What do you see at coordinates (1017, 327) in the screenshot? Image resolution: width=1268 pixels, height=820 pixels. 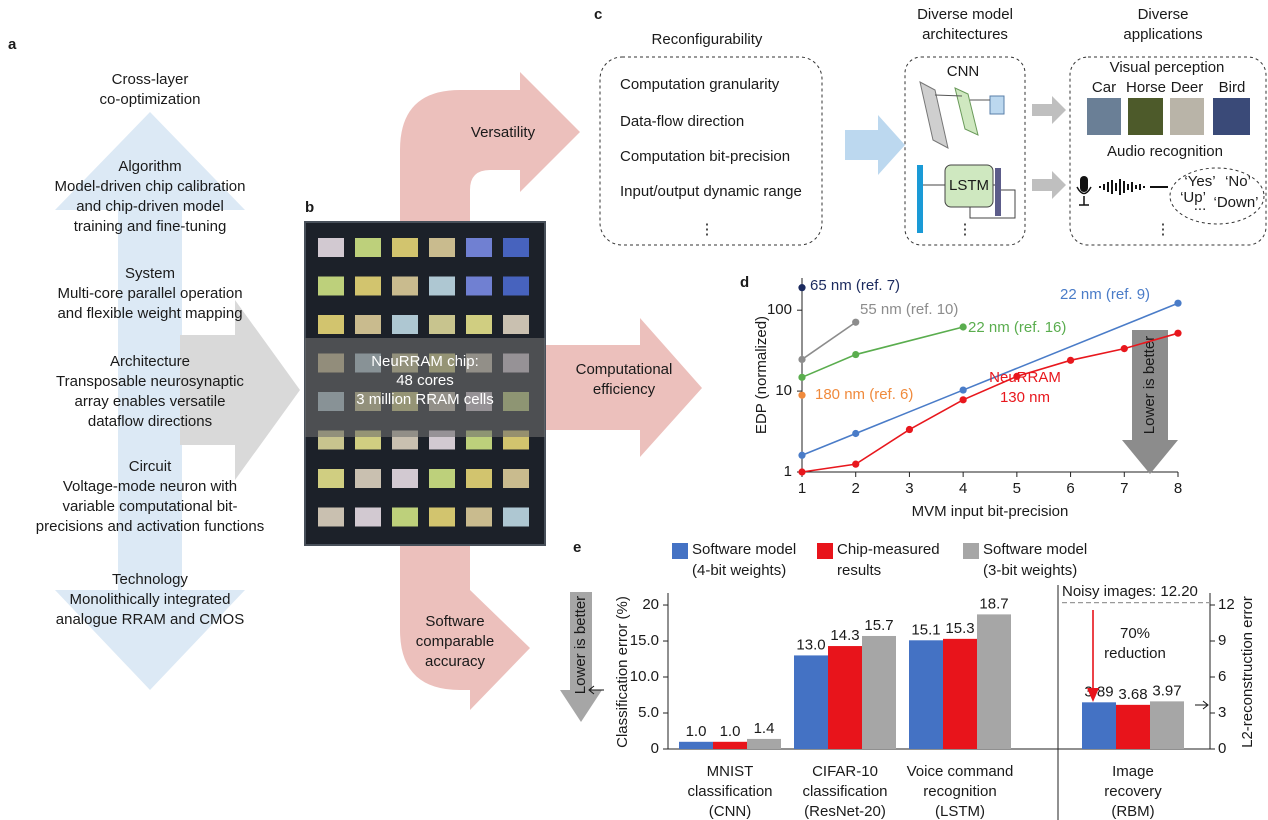 I see `series-label: 22 nm (ref. 16)` at bounding box center [1017, 327].